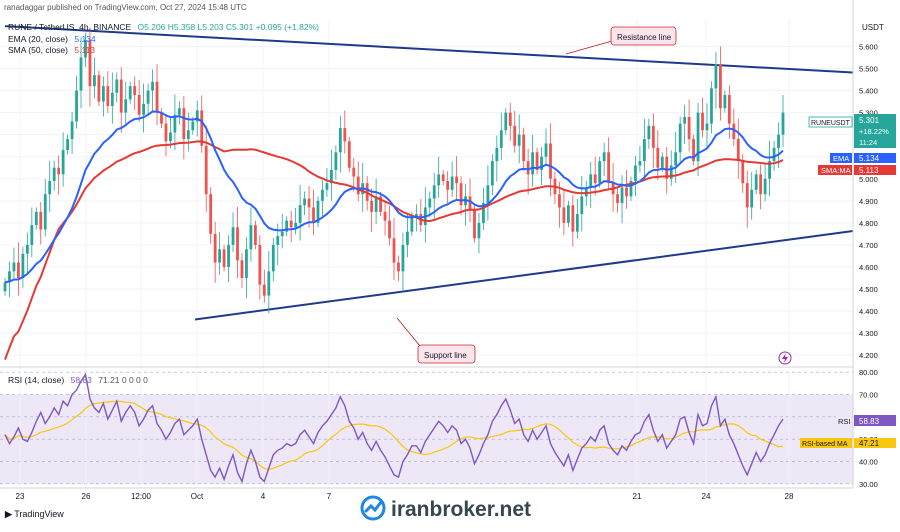  I want to click on price-tick-label: 4.200, so click(868, 355).